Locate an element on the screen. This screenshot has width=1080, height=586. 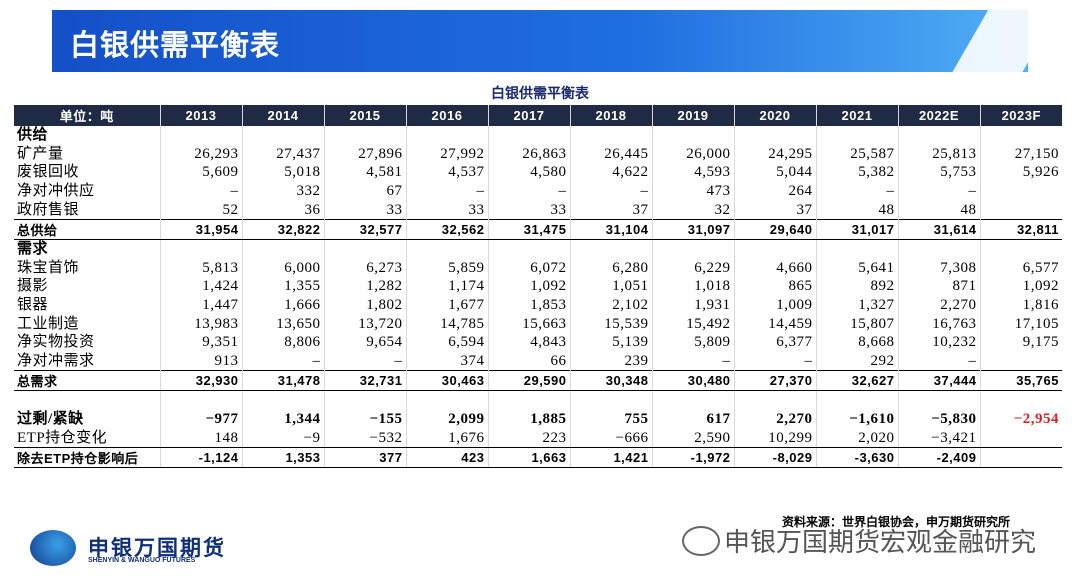
header-cell: 2015 is located at coordinates (364, 115).